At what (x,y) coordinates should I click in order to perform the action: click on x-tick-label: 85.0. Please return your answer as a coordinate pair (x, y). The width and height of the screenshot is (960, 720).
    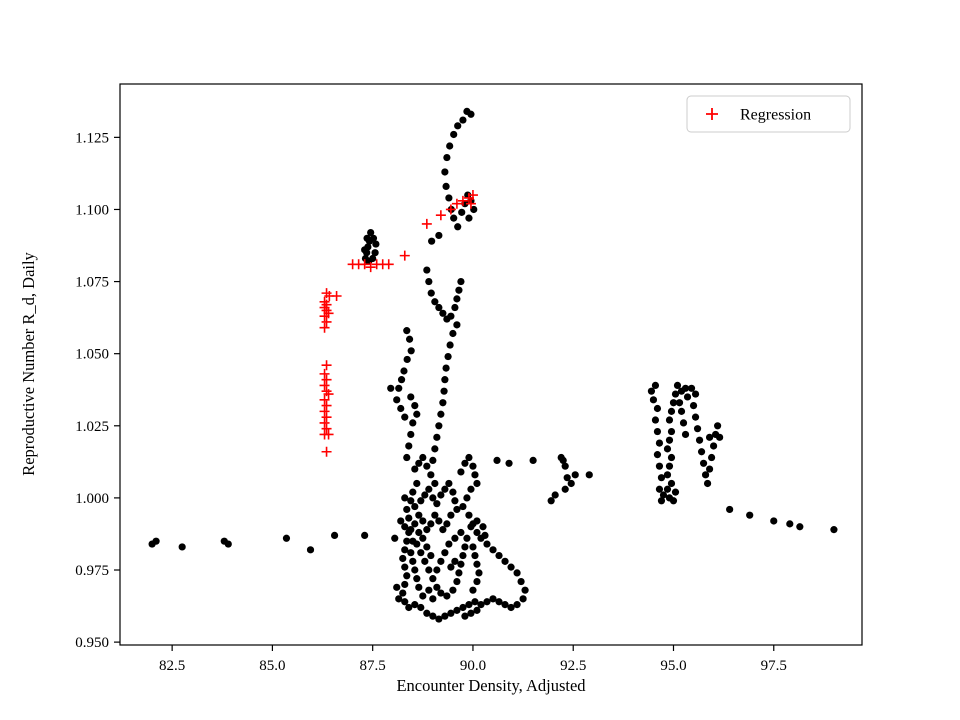
    Looking at the image, I should click on (272, 666).